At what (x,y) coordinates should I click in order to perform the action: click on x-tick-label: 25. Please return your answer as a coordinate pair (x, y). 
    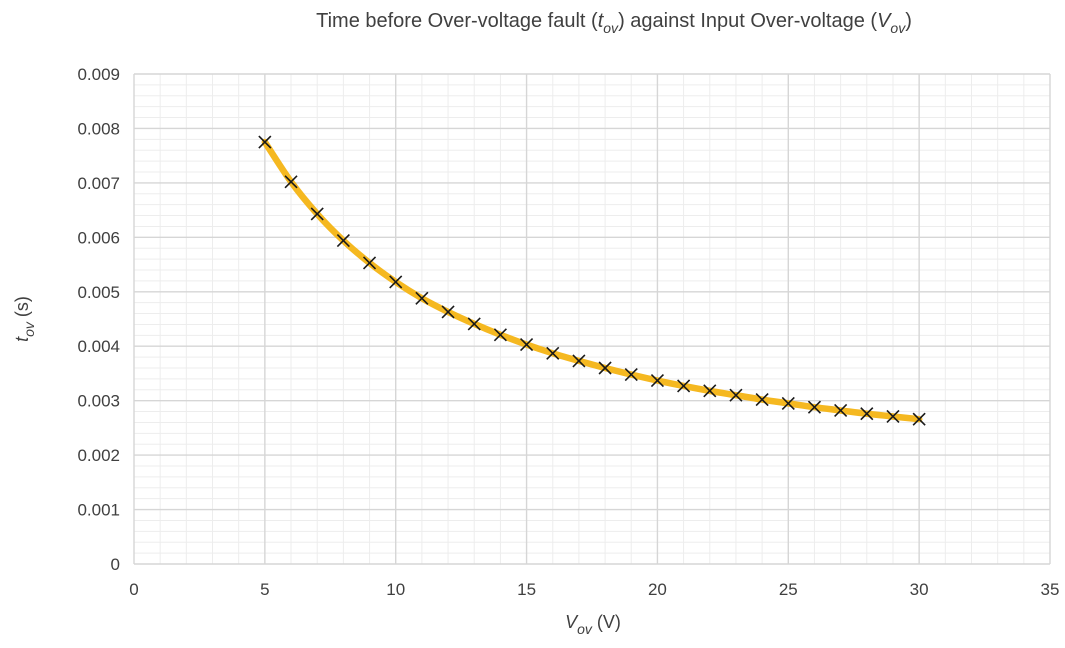
    Looking at the image, I should click on (788, 589).